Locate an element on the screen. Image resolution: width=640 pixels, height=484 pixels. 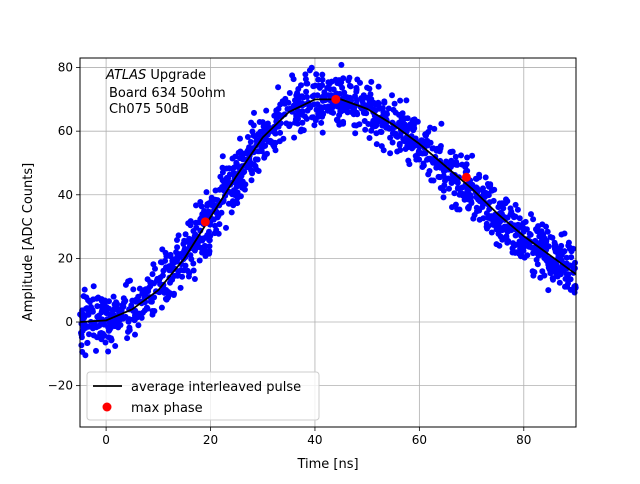
y-tick-label: 0 is located at coordinates (69, 322).